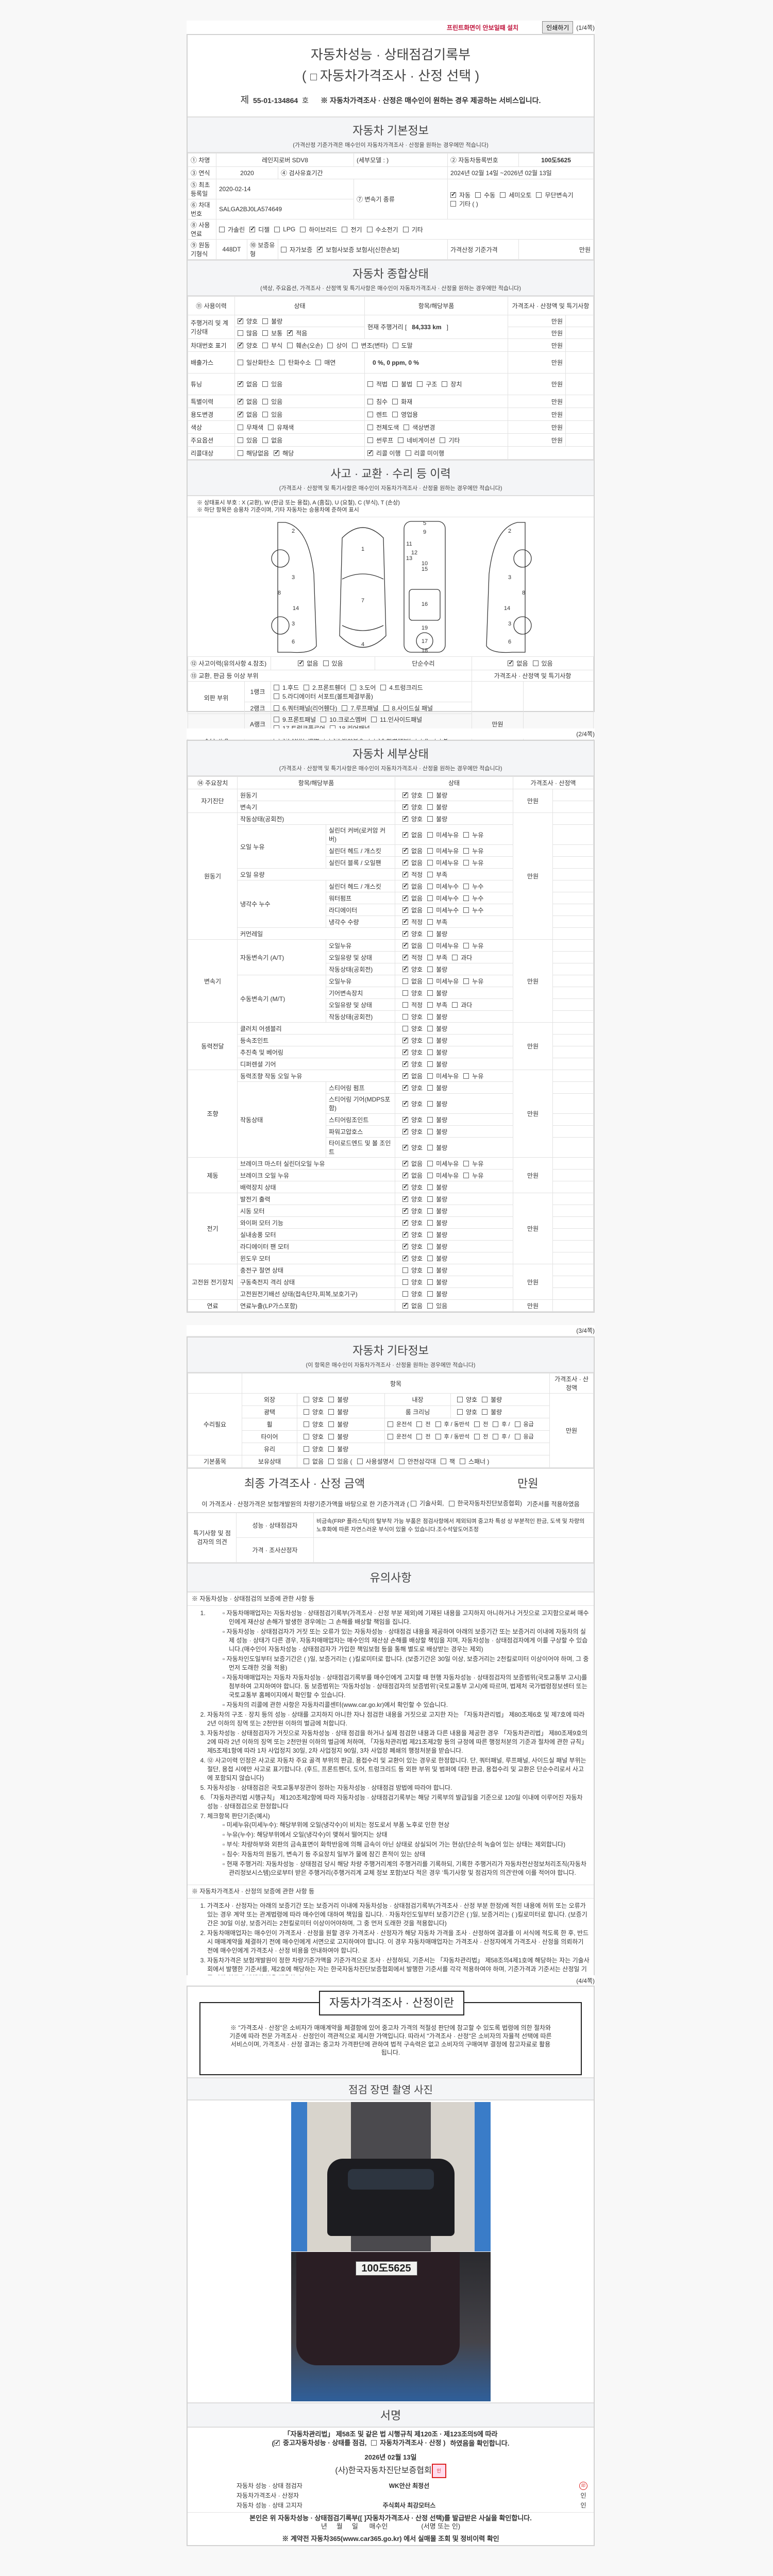 The width and height of the screenshot is (773, 2576). What do you see at coordinates (310, 708) in the screenshot?
I see `option-label: 6.쿼터패널(리어휀다)` at bounding box center [310, 708].